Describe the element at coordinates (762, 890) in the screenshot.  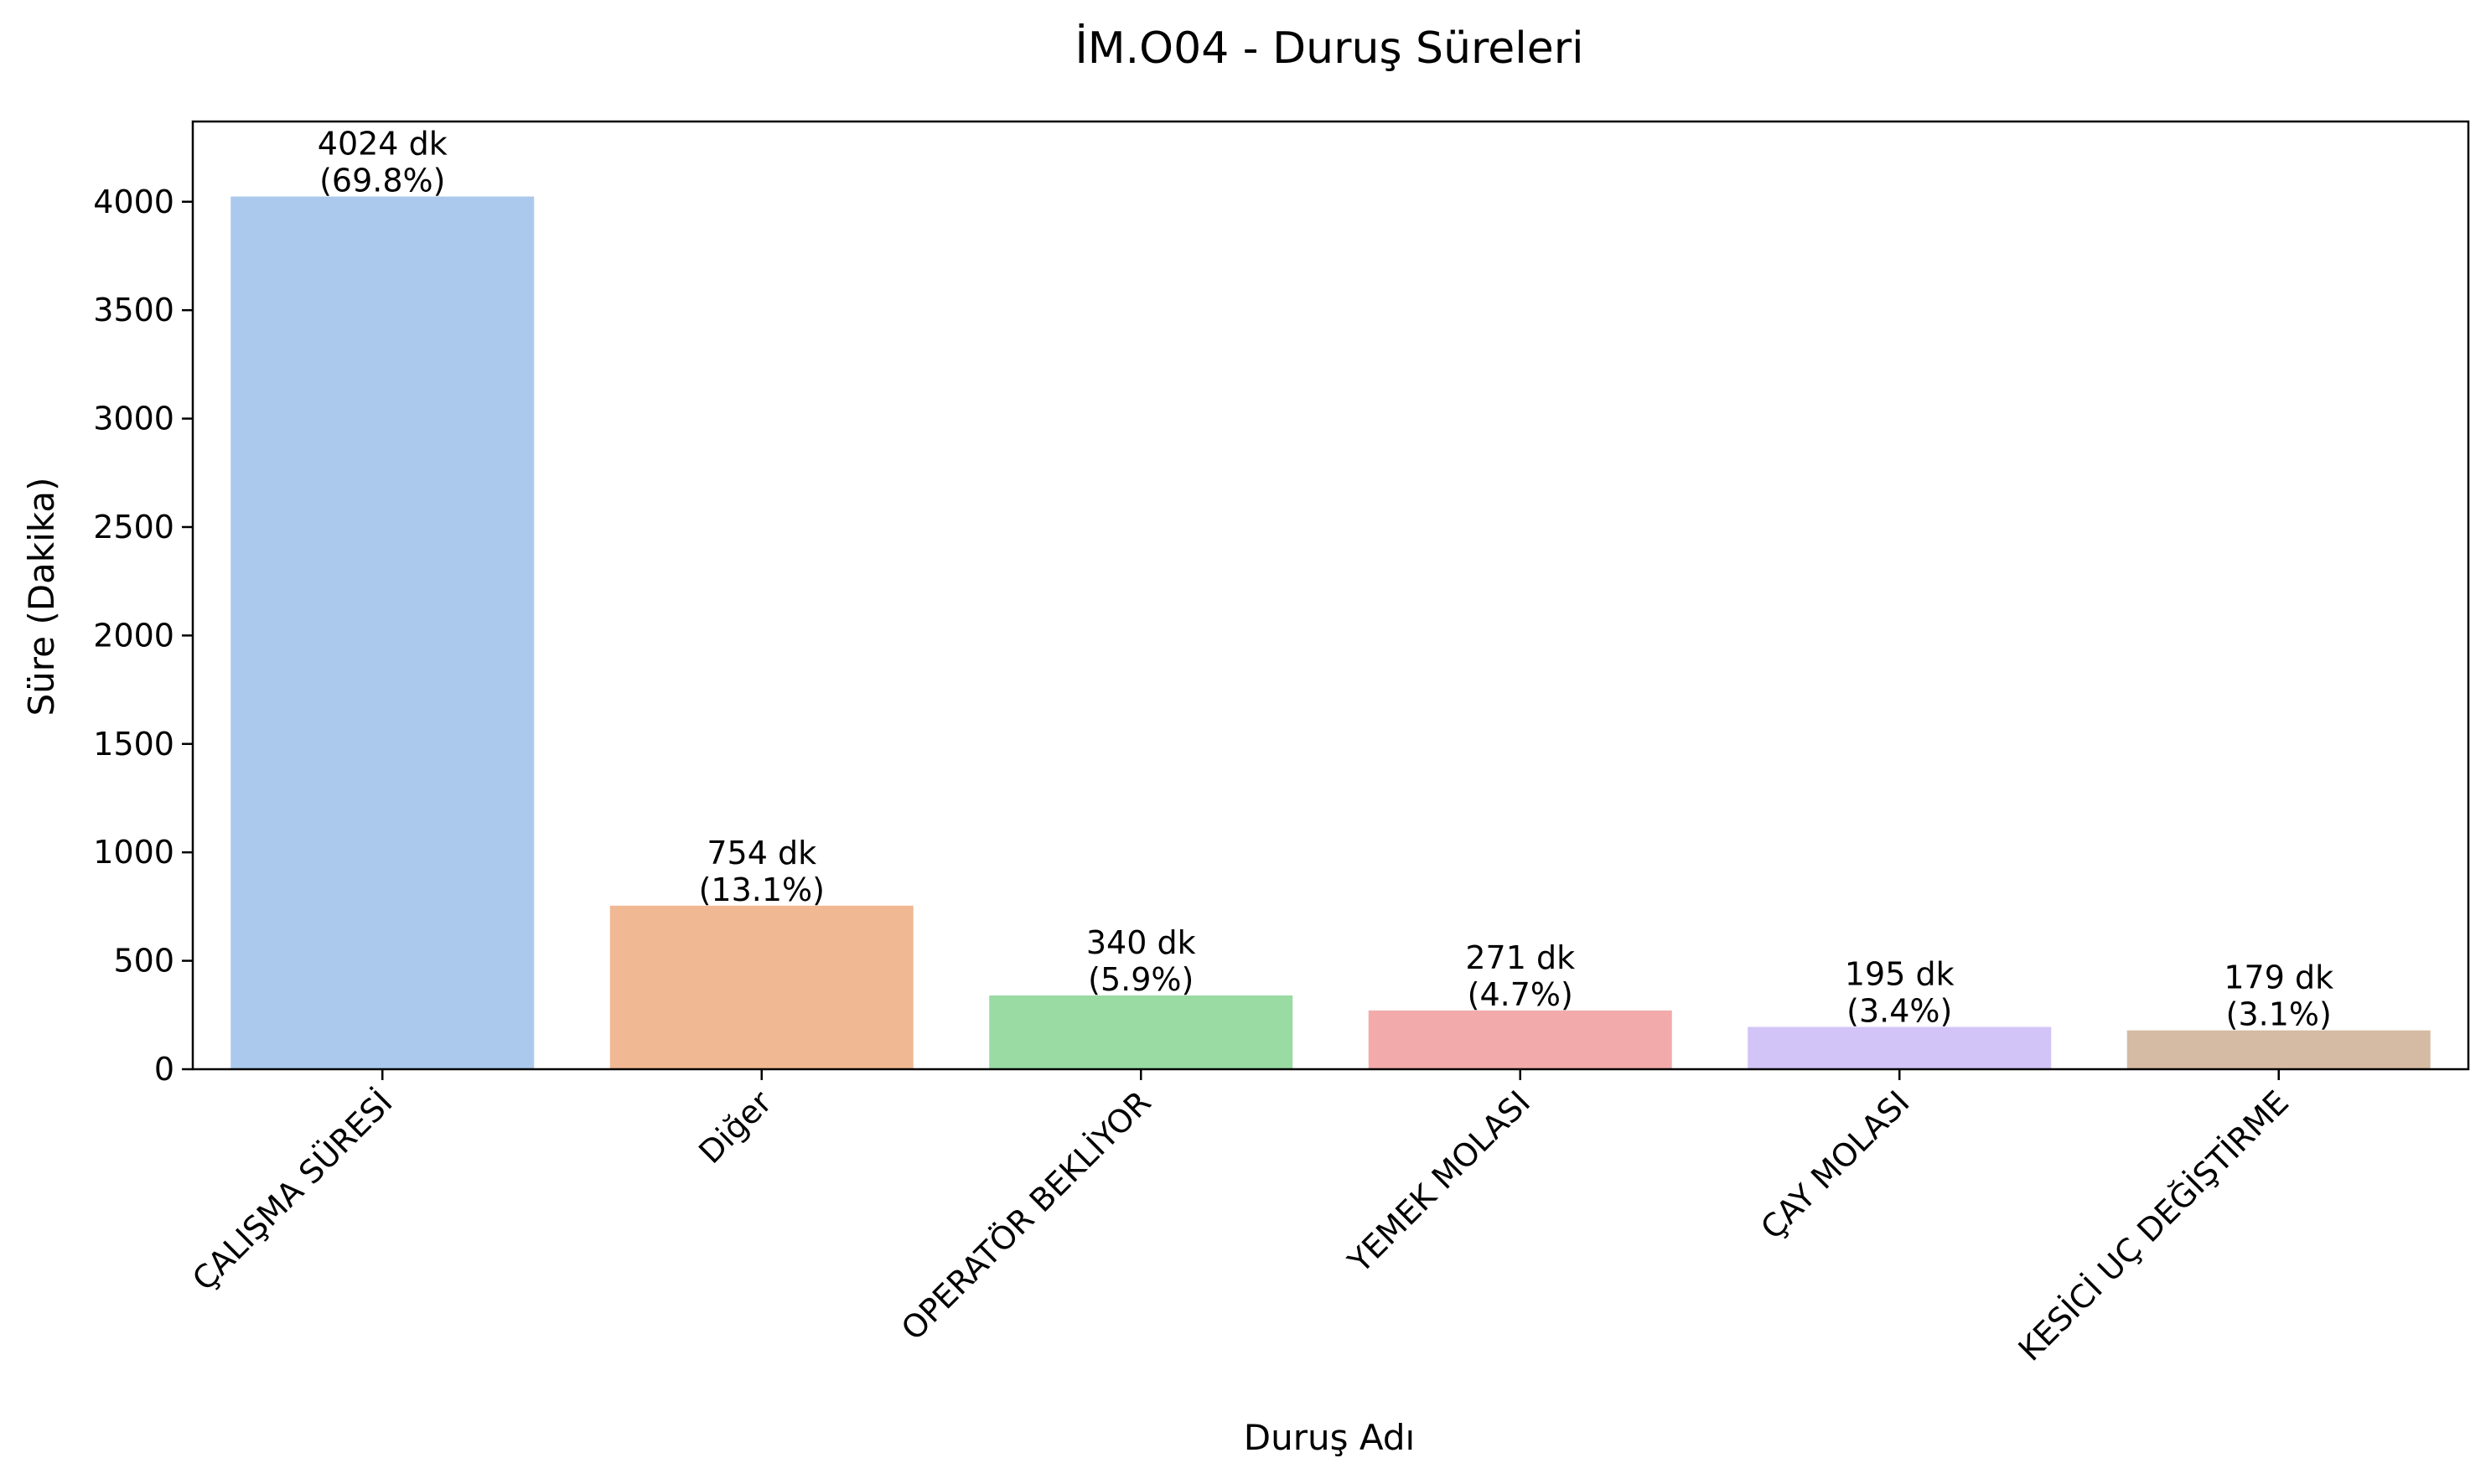
I see `percent-label-1: (13.1%)` at that location.